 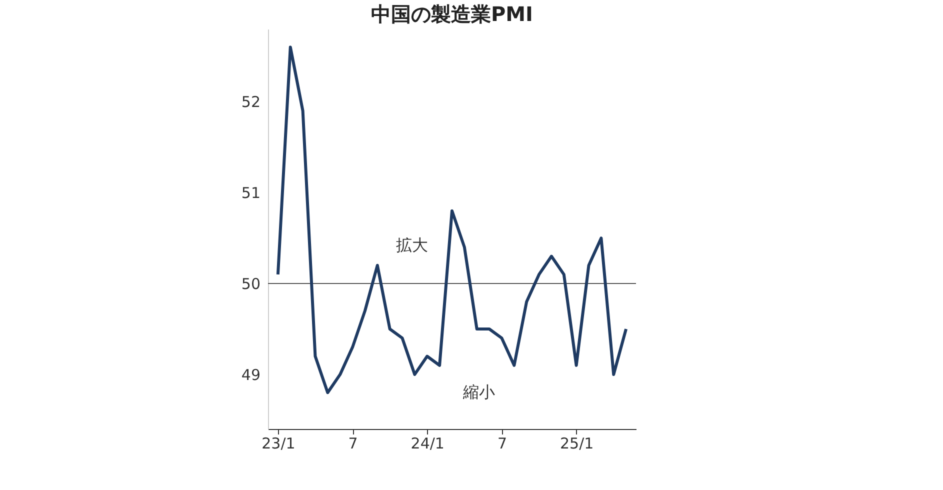 I want to click on chart-title: 中国の製造業PMI, so click(x=452, y=14).